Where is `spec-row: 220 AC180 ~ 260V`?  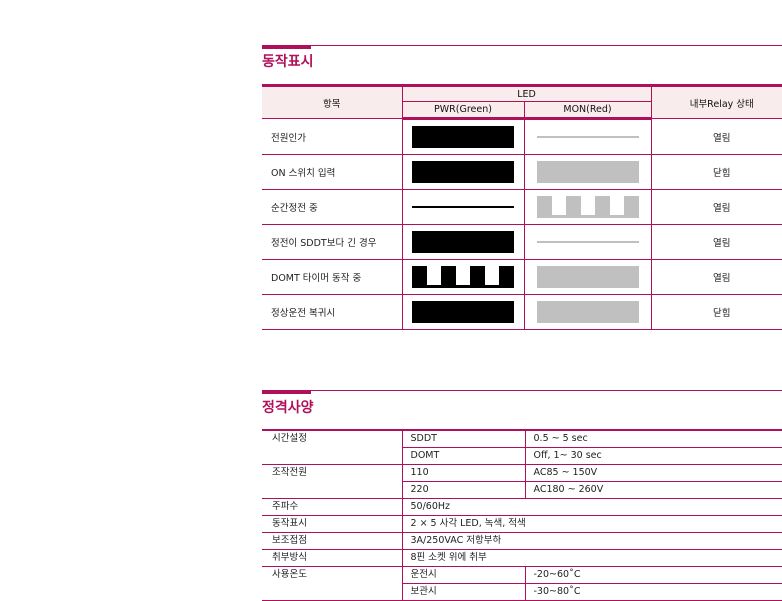
spec-row: 220 AC180 ~ 260V is located at coordinates (522, 490).